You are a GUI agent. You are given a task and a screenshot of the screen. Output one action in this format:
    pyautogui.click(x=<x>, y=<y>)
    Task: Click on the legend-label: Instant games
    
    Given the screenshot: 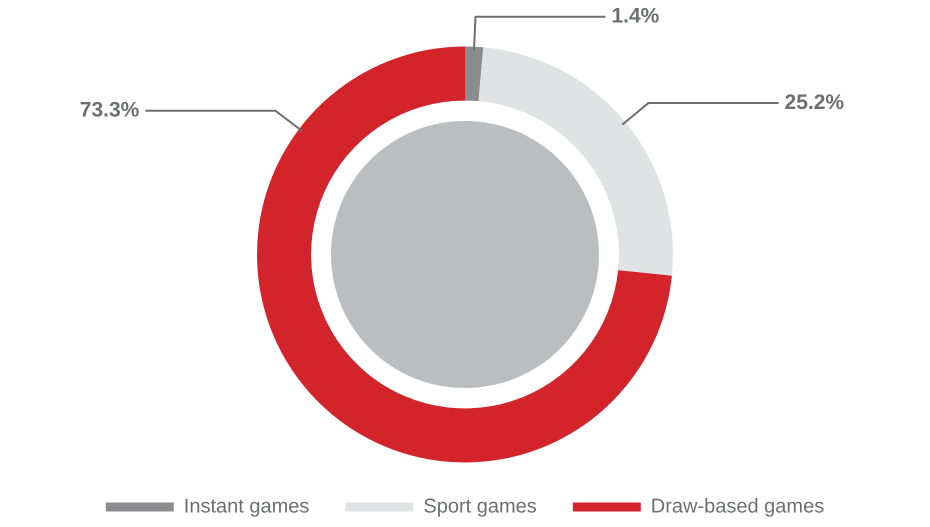 What is the action you would take?
    pyautogui.click(x=247, y=507)
    